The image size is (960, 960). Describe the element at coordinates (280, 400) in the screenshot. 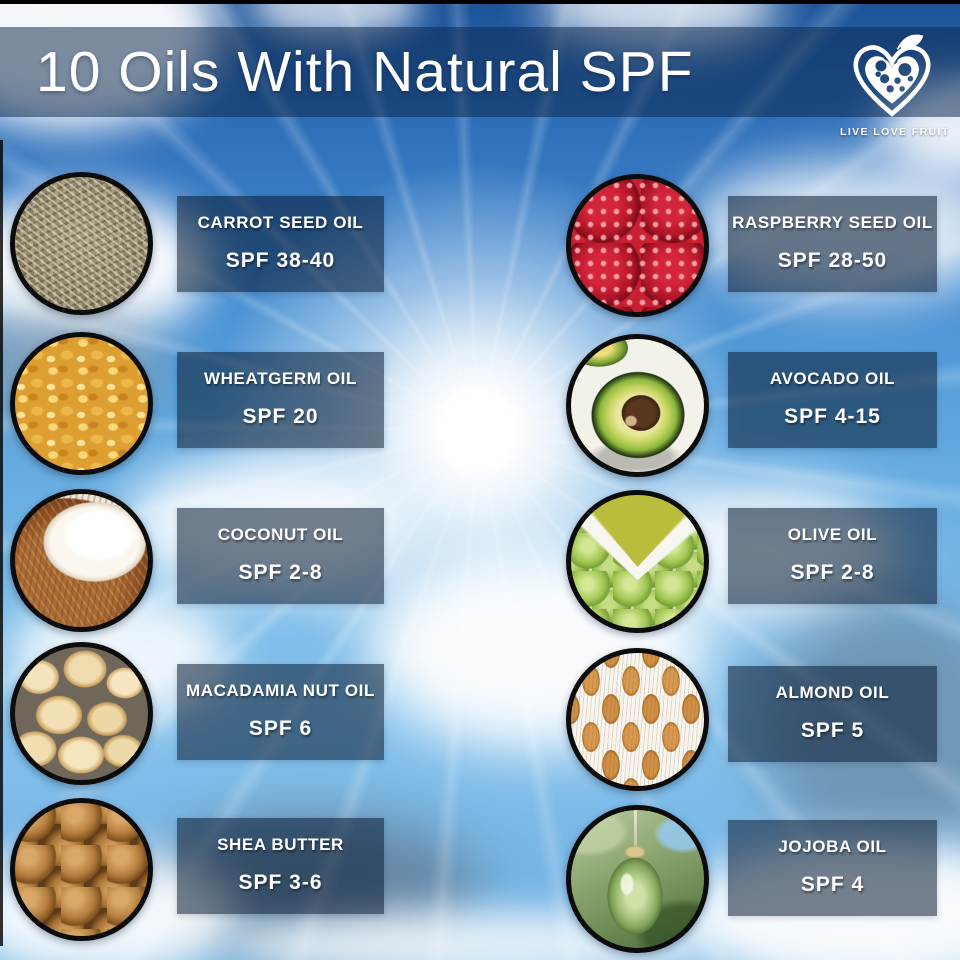

I see `oil-label-wheatgerm: WHEATGERM OIL SPF 20` at that location.